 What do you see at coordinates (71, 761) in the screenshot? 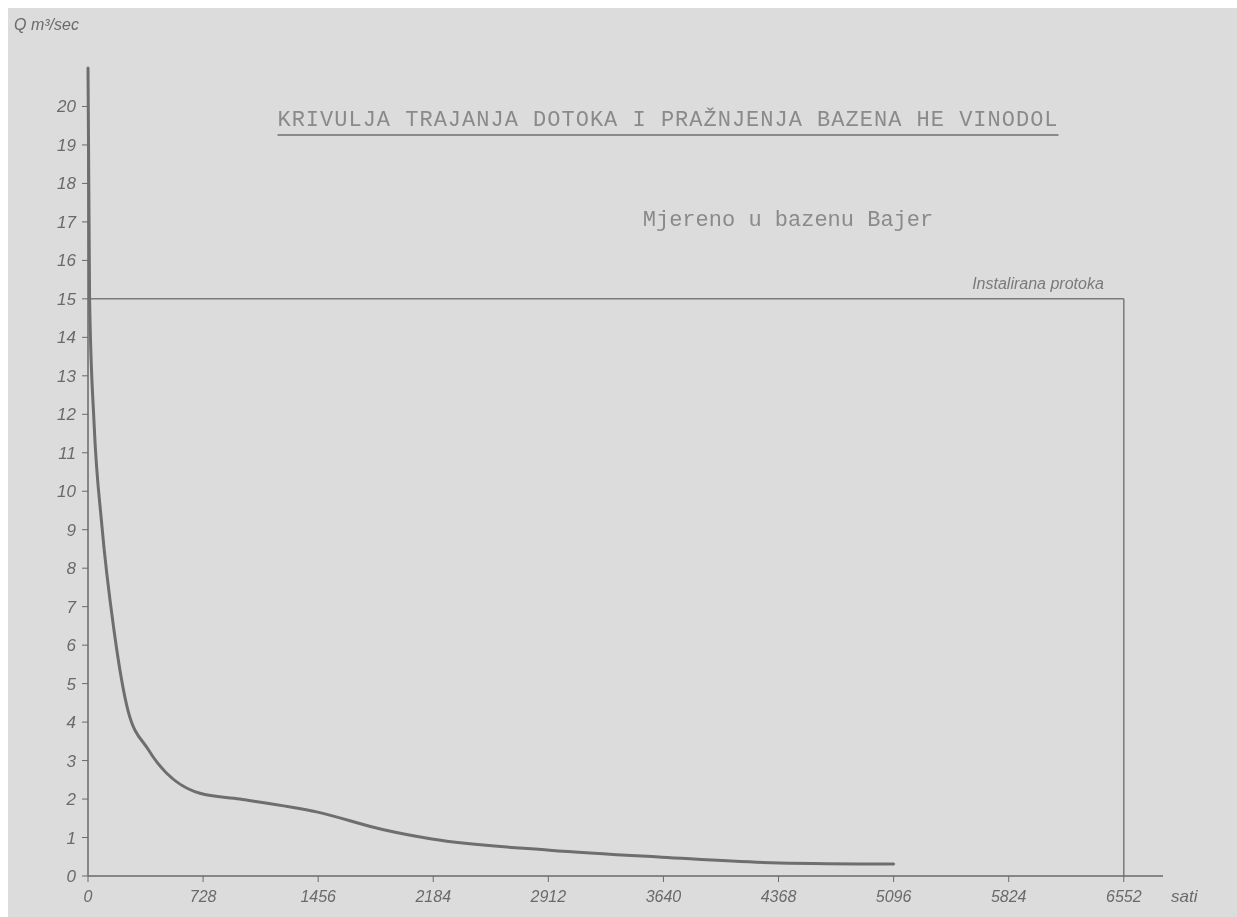
I see `y-tick-label: 3` at bounding box center [71, 761].